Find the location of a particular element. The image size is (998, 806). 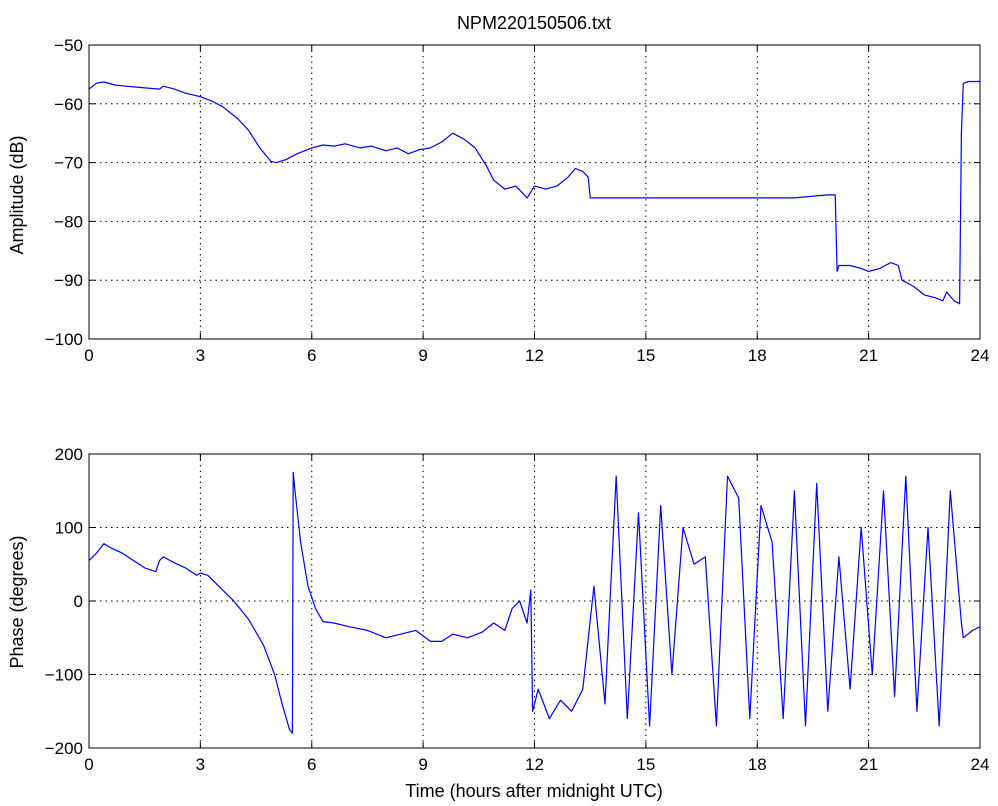

y-tick-label: −200 is located at coordinates (64, 748).